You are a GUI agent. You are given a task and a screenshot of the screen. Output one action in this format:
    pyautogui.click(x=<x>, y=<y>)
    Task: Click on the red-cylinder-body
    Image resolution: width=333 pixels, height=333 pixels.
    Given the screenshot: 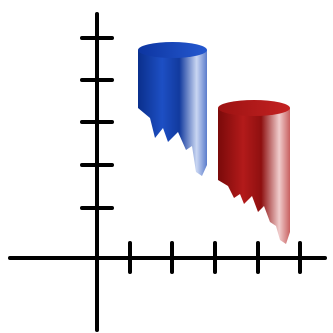 What is the action you would take?
    pyautogui.click(x=254, y=176)
    